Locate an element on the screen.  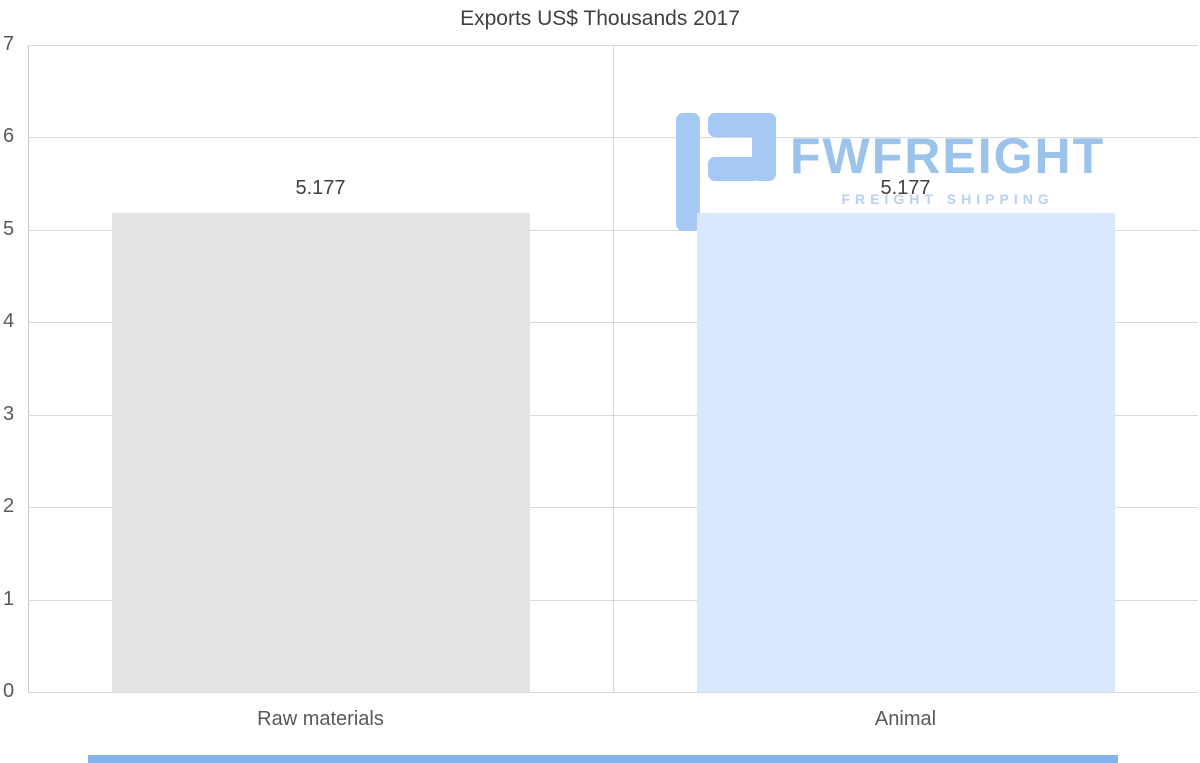
y-tick-label: 2 is located at coordinates (9, 506).